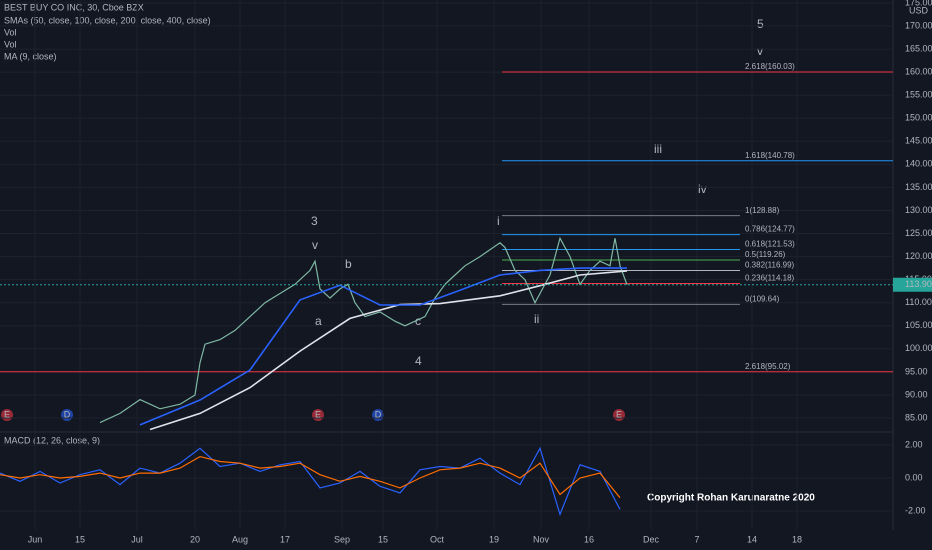 Image resolution: width=932 pixels, height=550 pixels. I want to click on x-tick-label: Dec, so click(651, 539).